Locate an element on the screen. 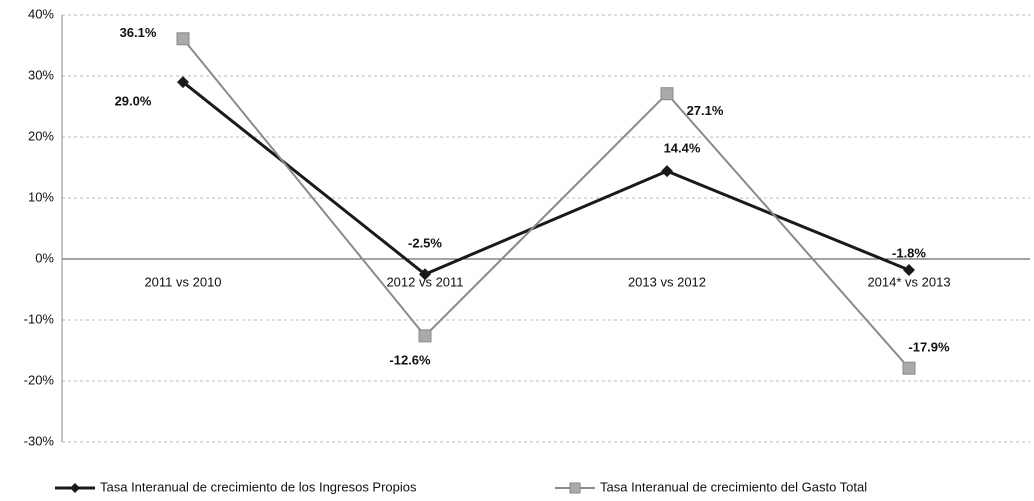  value-label: 29.0% is located at coordinates (133, 101).